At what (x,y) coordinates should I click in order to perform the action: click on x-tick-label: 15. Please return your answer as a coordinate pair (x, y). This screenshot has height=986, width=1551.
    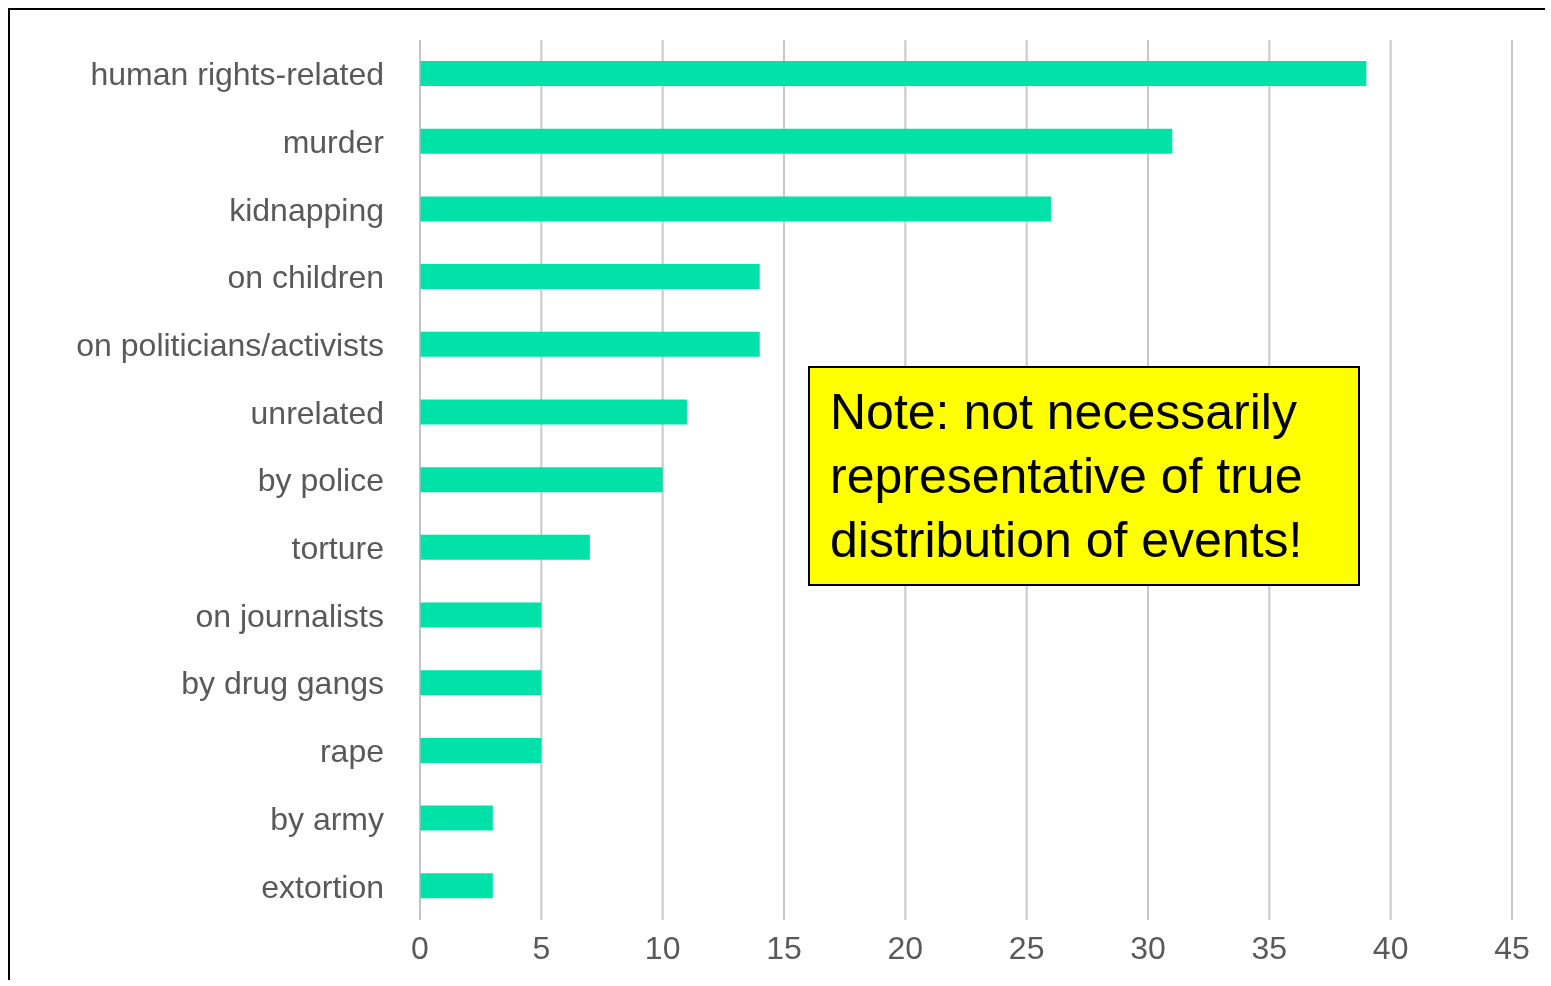
    Looking at the image, I should click on (784, 947).